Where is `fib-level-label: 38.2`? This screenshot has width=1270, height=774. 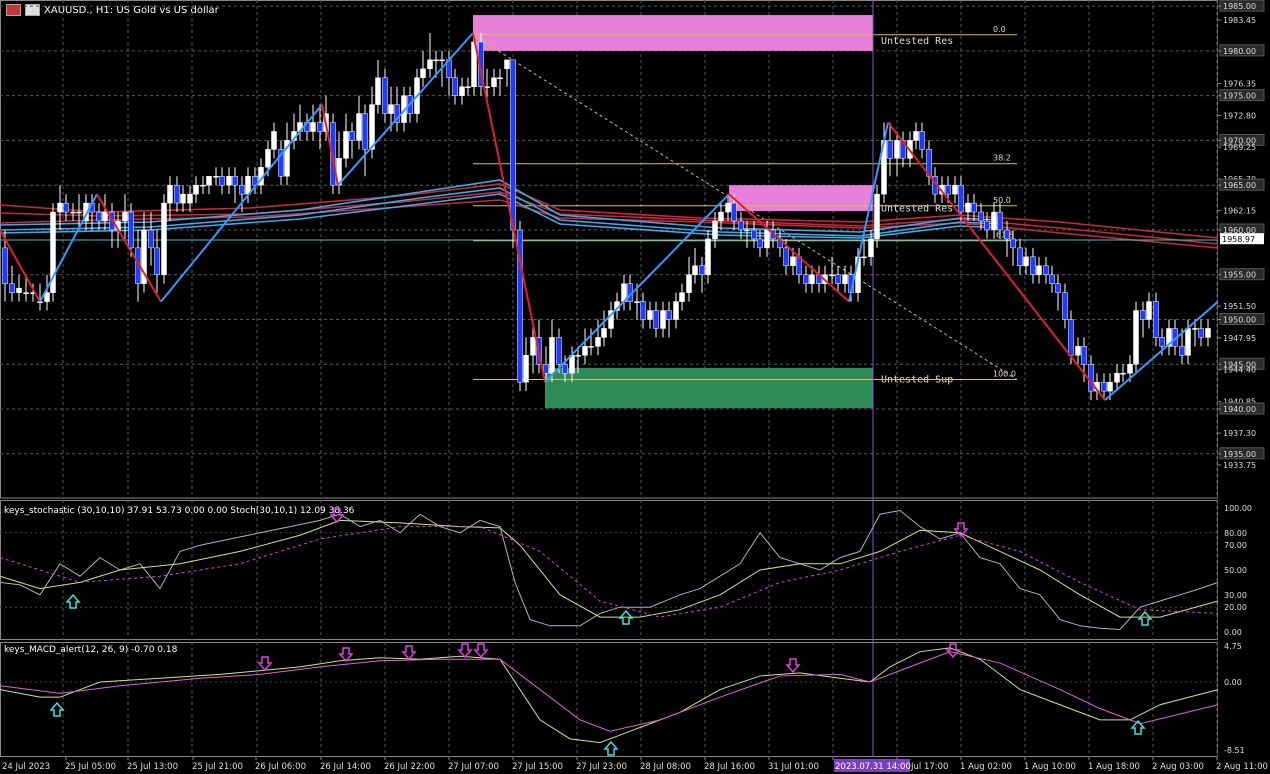 fib-level-label: 38.2 is located at coordinates (1002, 158).